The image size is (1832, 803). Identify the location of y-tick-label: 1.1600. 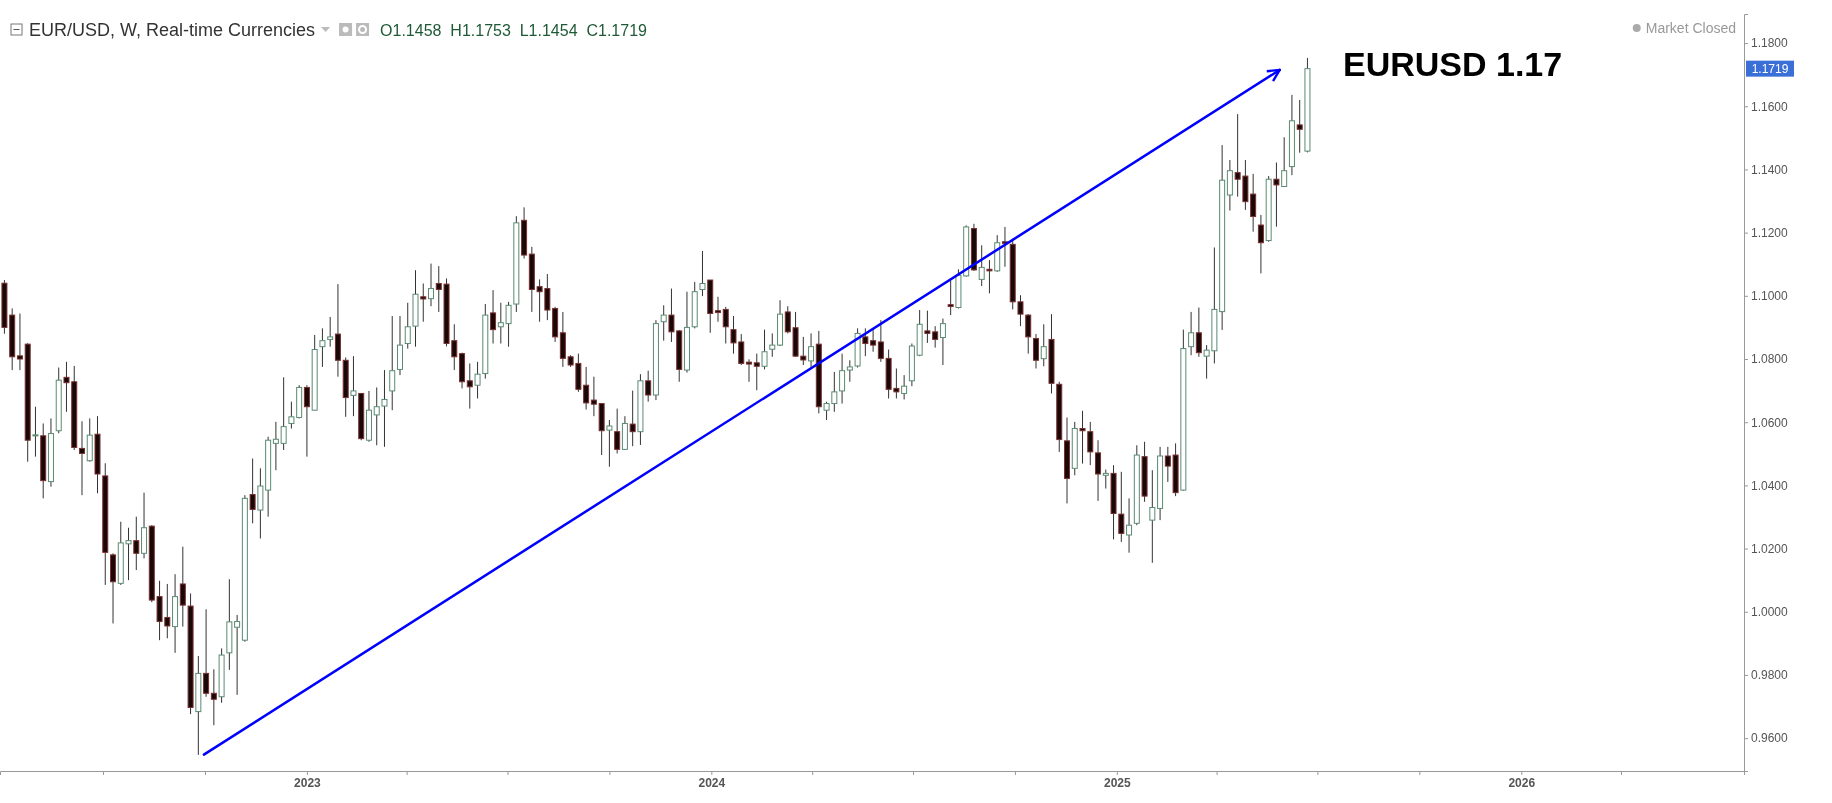
(1770, 106).